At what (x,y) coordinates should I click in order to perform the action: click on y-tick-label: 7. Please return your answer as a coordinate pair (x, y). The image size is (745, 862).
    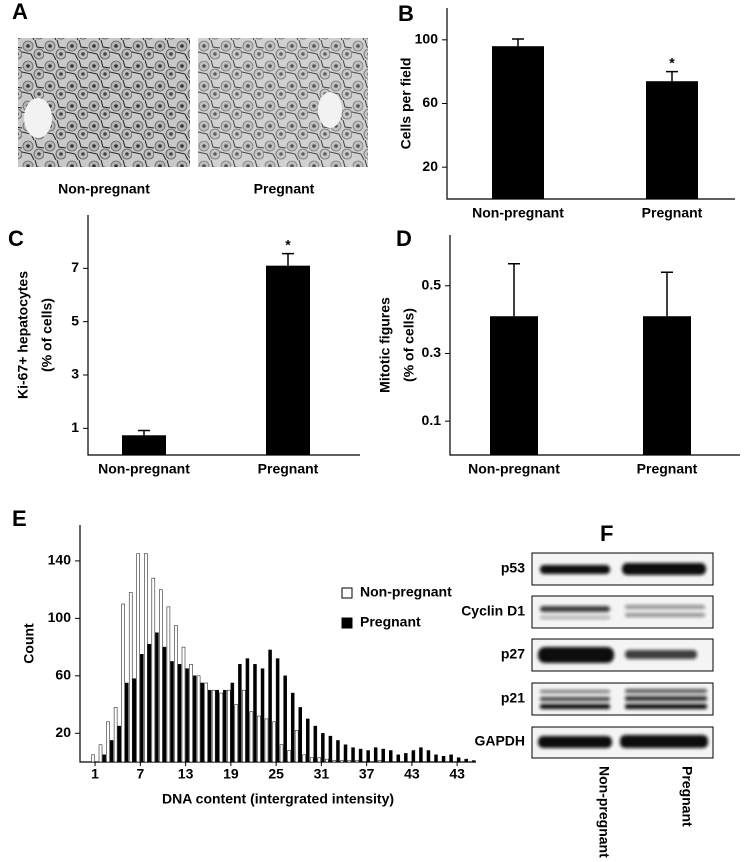
    Looking at the image, I should click on (75, 267).